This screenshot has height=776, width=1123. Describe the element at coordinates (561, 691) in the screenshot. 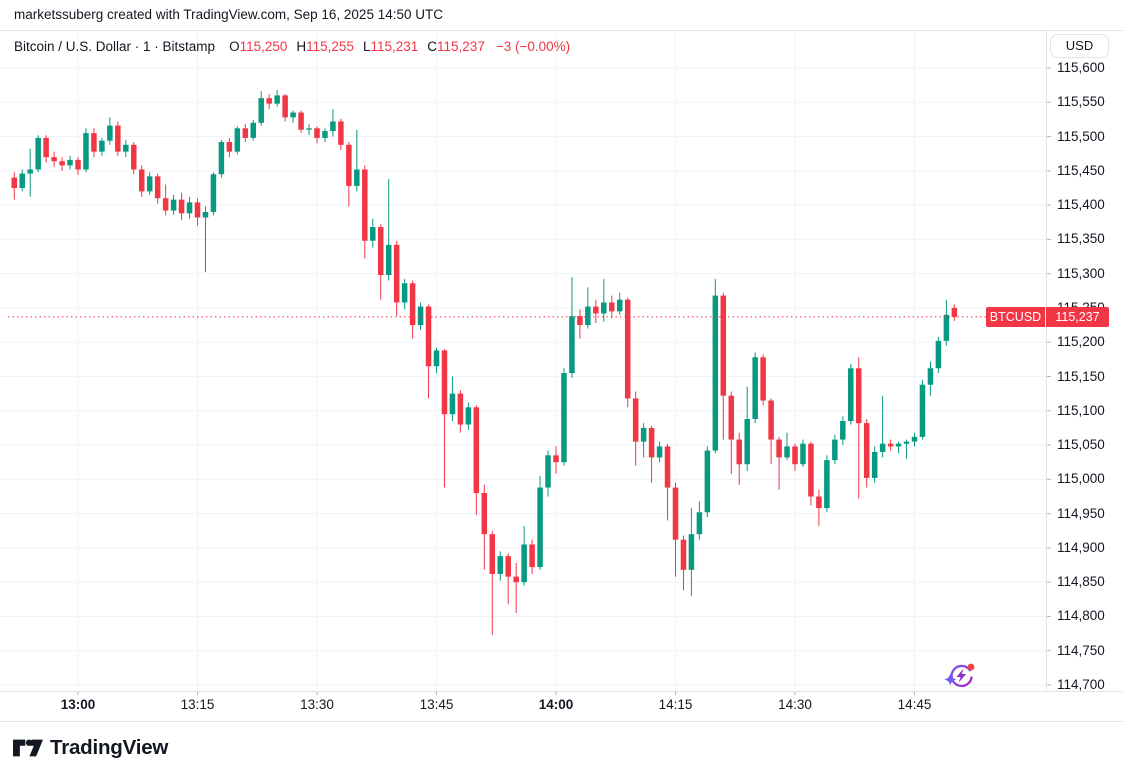

I see `time-scale-separator` at that location.